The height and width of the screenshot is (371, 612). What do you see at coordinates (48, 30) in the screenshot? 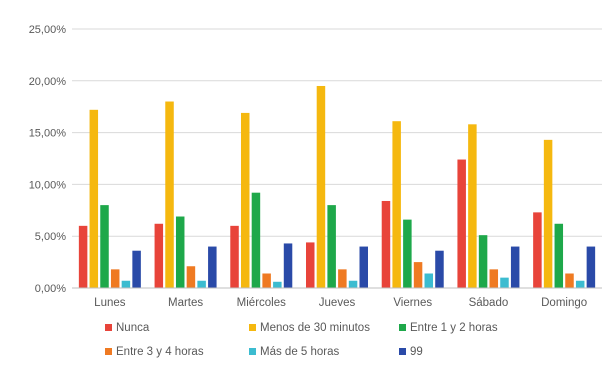
I see `y-tick-label: 25,00%` at bounding box center [48, 30].